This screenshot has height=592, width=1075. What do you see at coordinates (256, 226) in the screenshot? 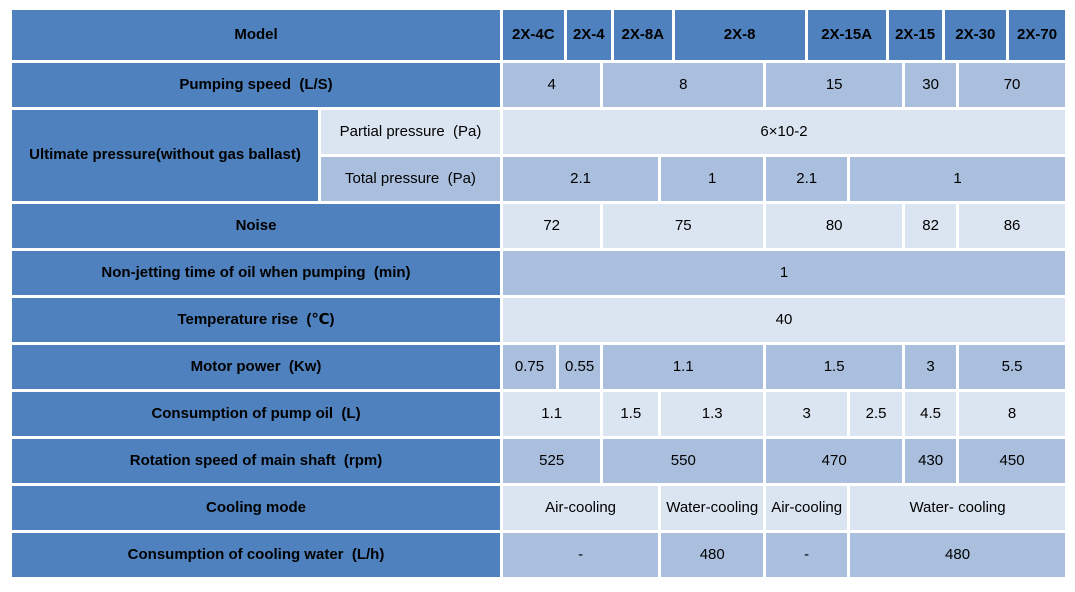
I see `row-label-noise: Noise` at bounding box center [256, 226].